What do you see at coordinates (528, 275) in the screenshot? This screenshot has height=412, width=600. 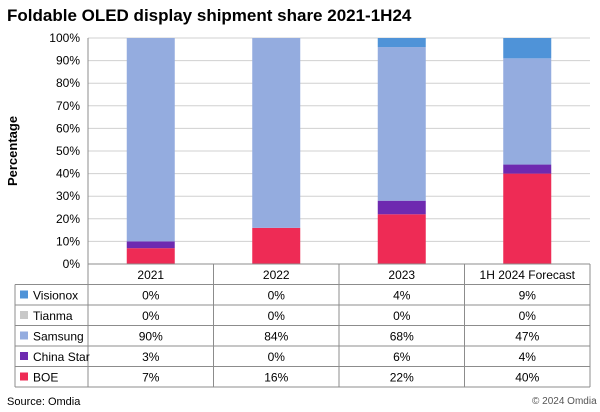 I see `x-tick-label: 1H 2024 Forecast` at bounding box center [528, 275].